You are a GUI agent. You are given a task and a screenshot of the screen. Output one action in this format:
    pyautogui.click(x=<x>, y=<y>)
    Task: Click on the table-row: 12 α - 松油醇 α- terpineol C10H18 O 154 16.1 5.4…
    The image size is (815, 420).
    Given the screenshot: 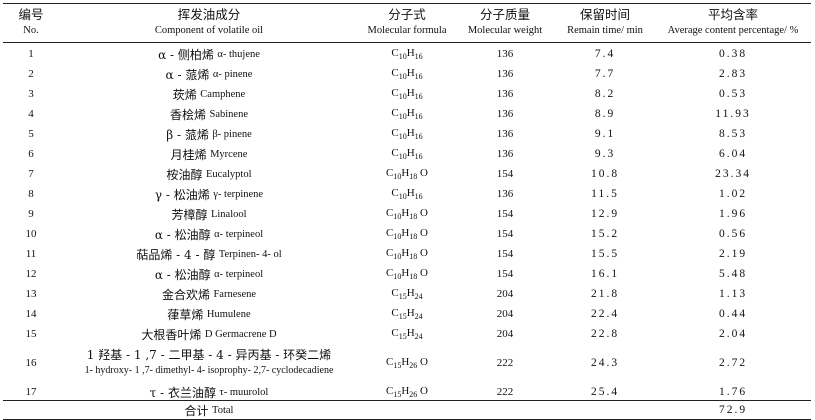 What is the action you would take?
    pyautogui.click(x=407, y=274)
    